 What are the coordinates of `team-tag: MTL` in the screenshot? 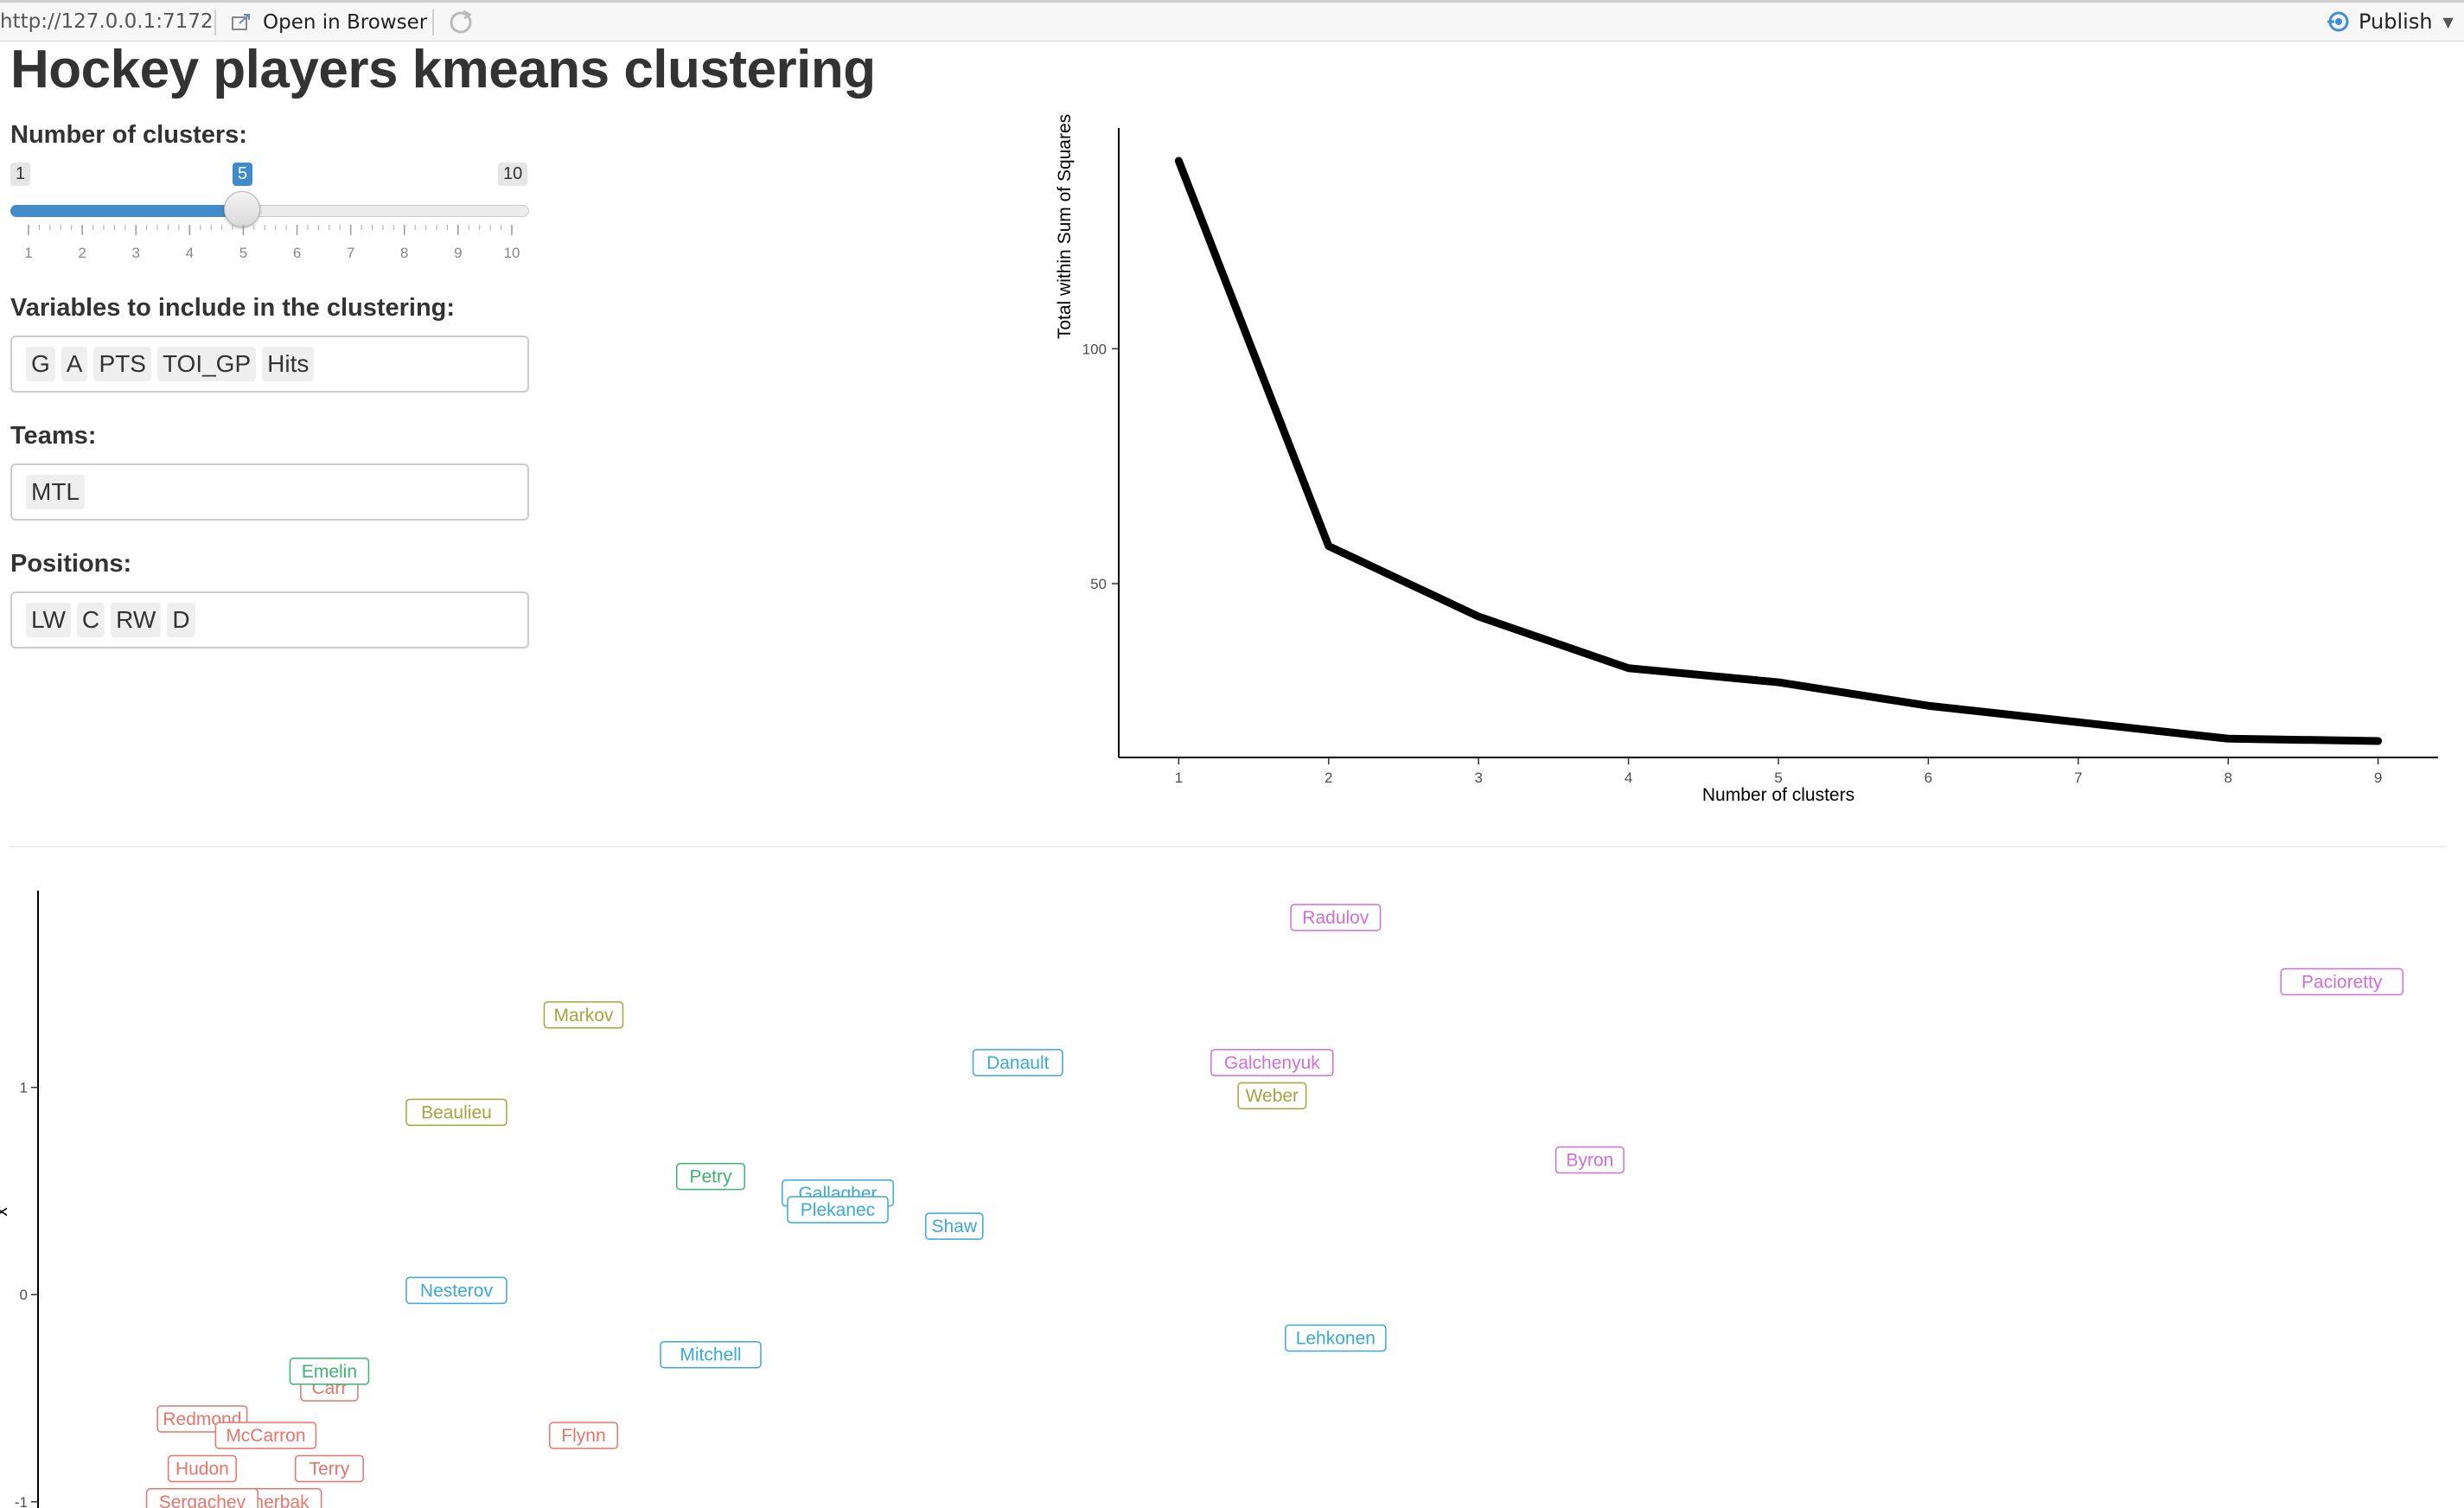 It's located at (55, 492).